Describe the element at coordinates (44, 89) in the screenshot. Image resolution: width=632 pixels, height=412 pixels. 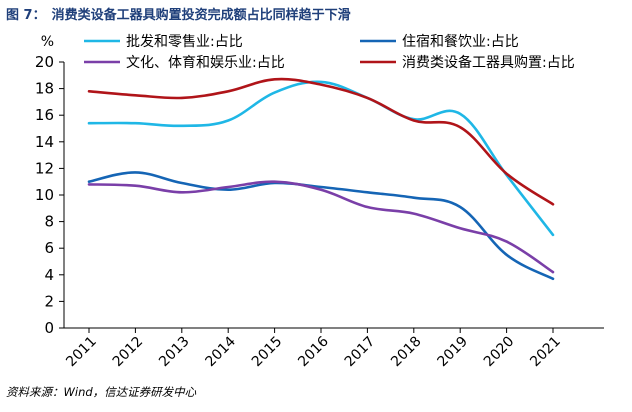
I see `y-tick-label: 18` at that location.